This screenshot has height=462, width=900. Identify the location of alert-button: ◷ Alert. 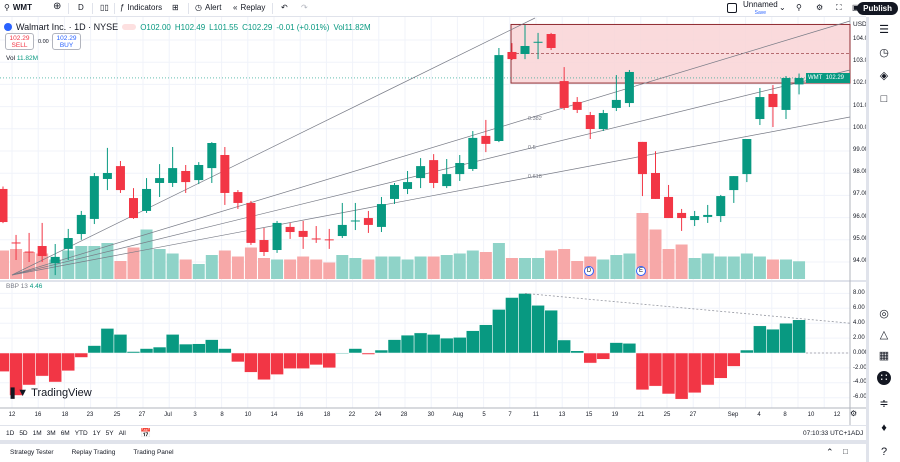
(208, 7).